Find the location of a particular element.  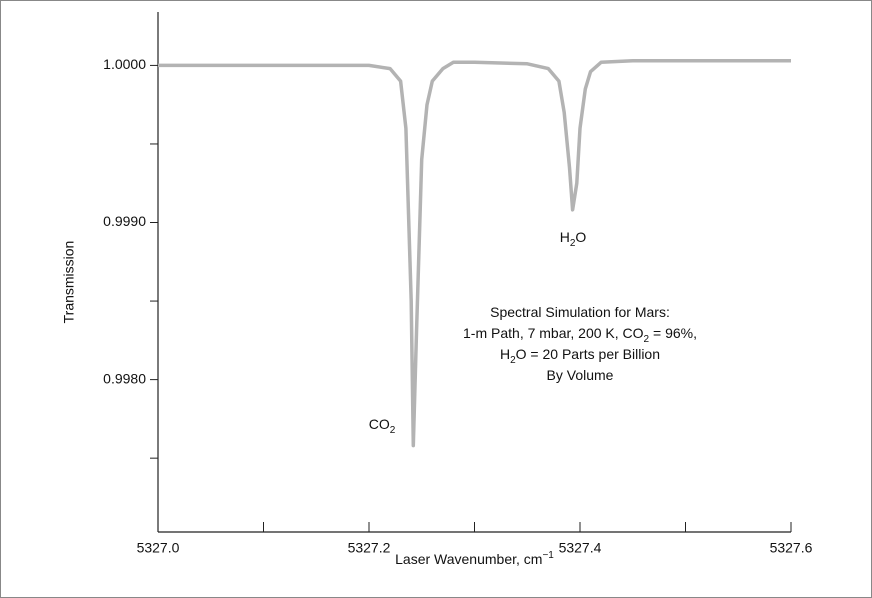

x-tick-label: 5327.2 is located at coordinates (369, 548).